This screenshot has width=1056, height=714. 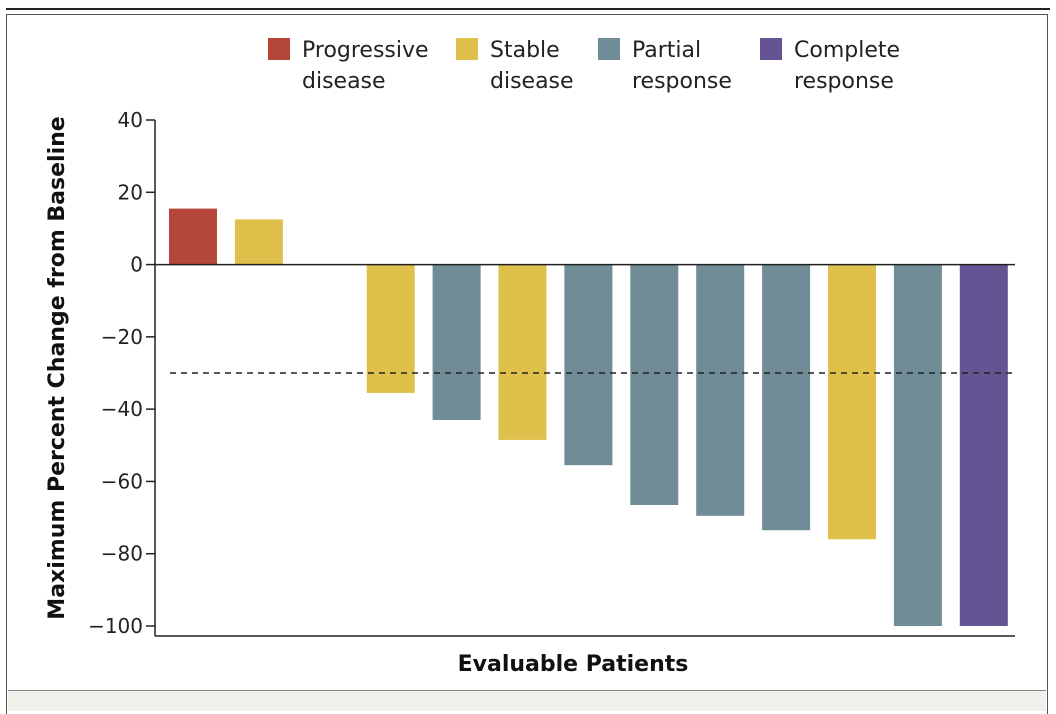 I want to click on y-tick-label: −40, so click(x=122, y=409).